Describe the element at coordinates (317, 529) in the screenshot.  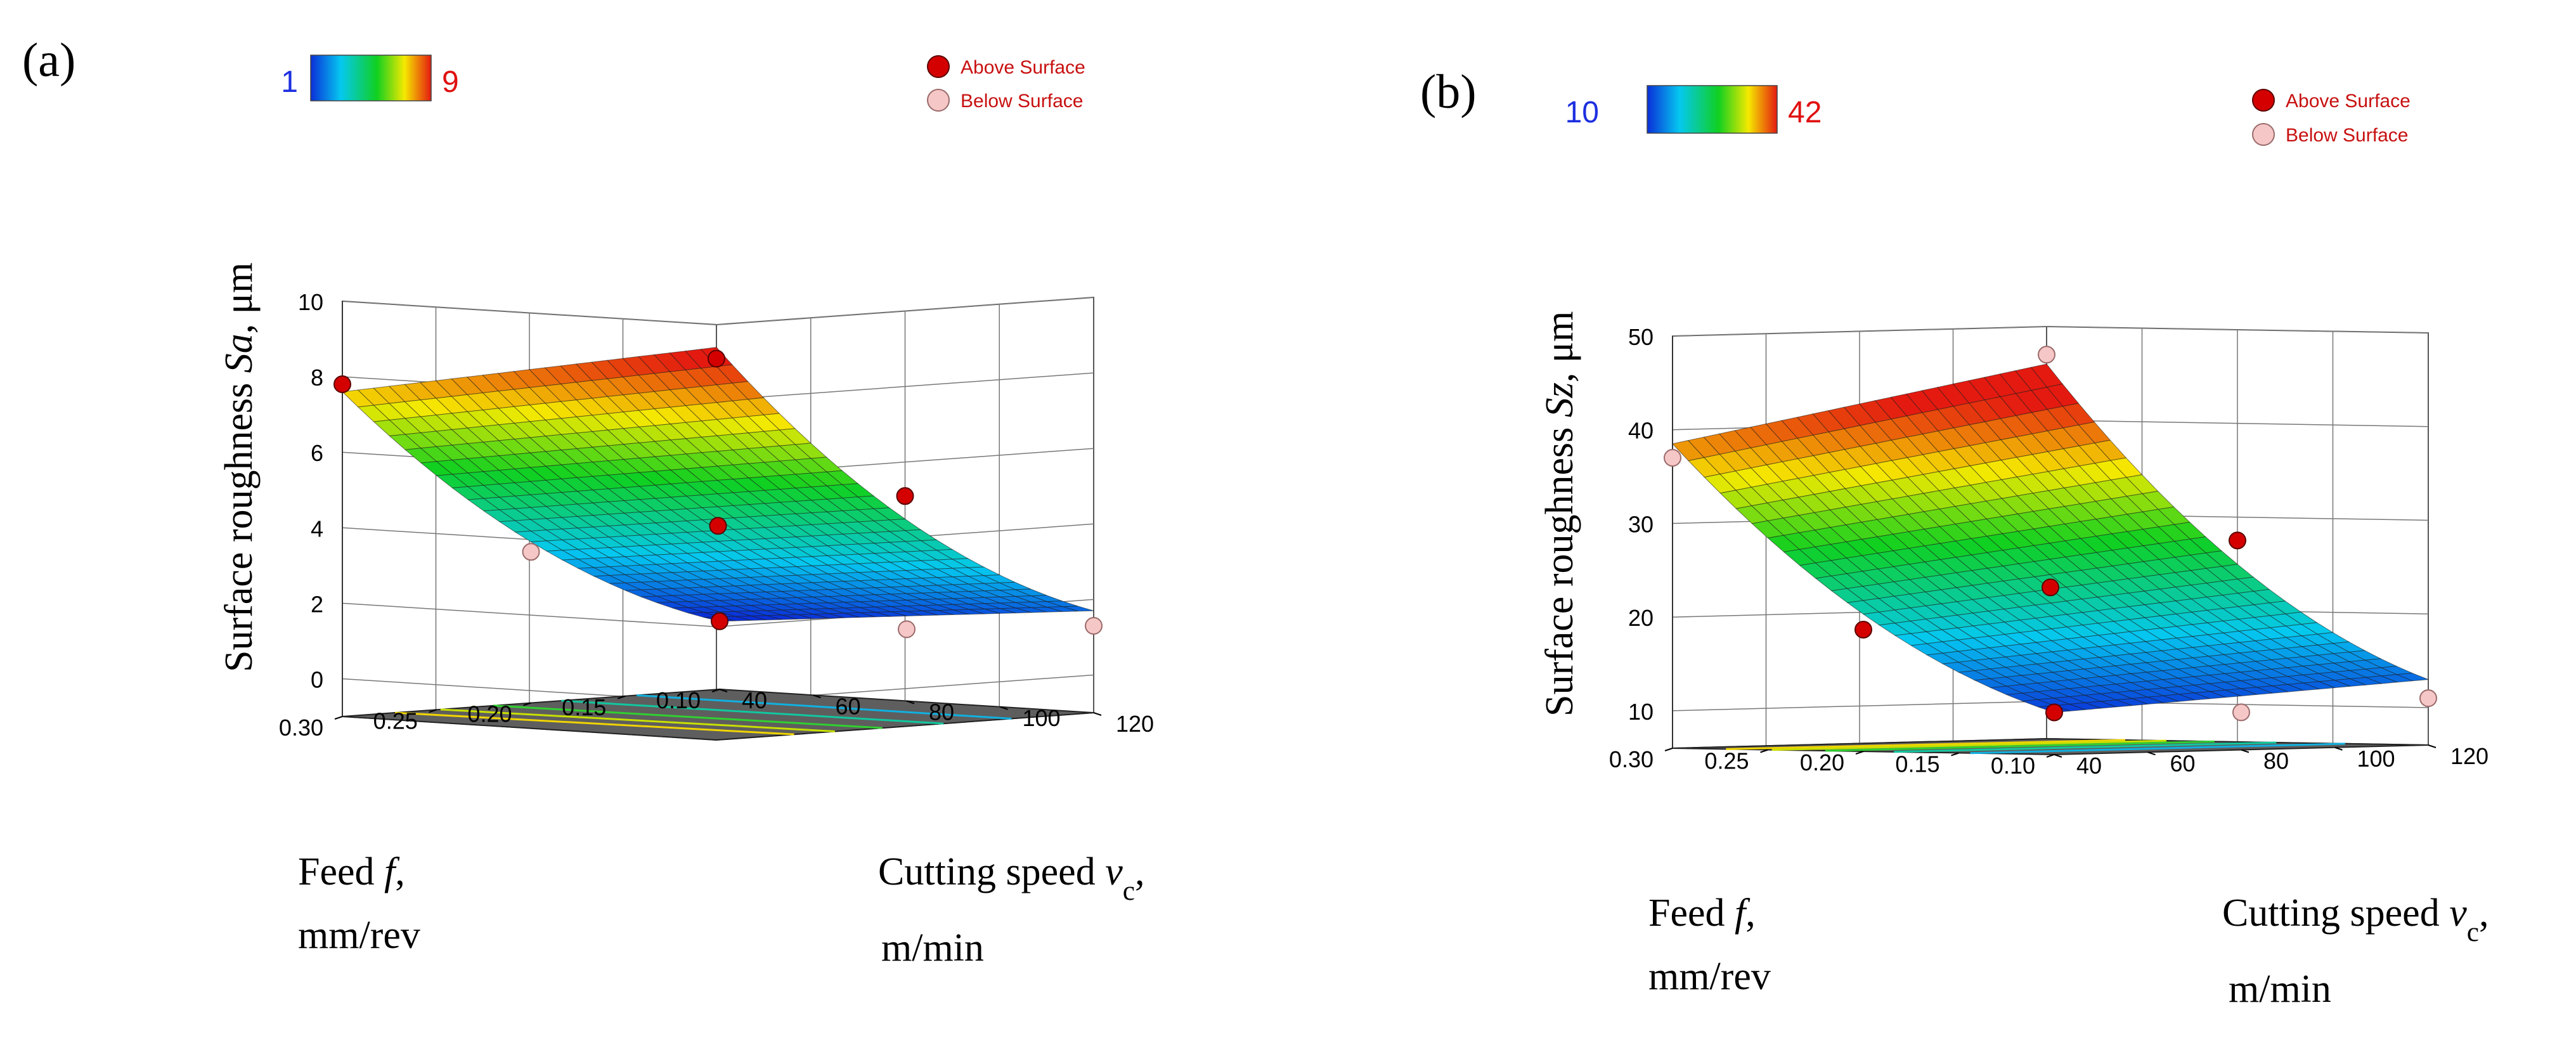
I see `z-tick-label: 4` at that location.